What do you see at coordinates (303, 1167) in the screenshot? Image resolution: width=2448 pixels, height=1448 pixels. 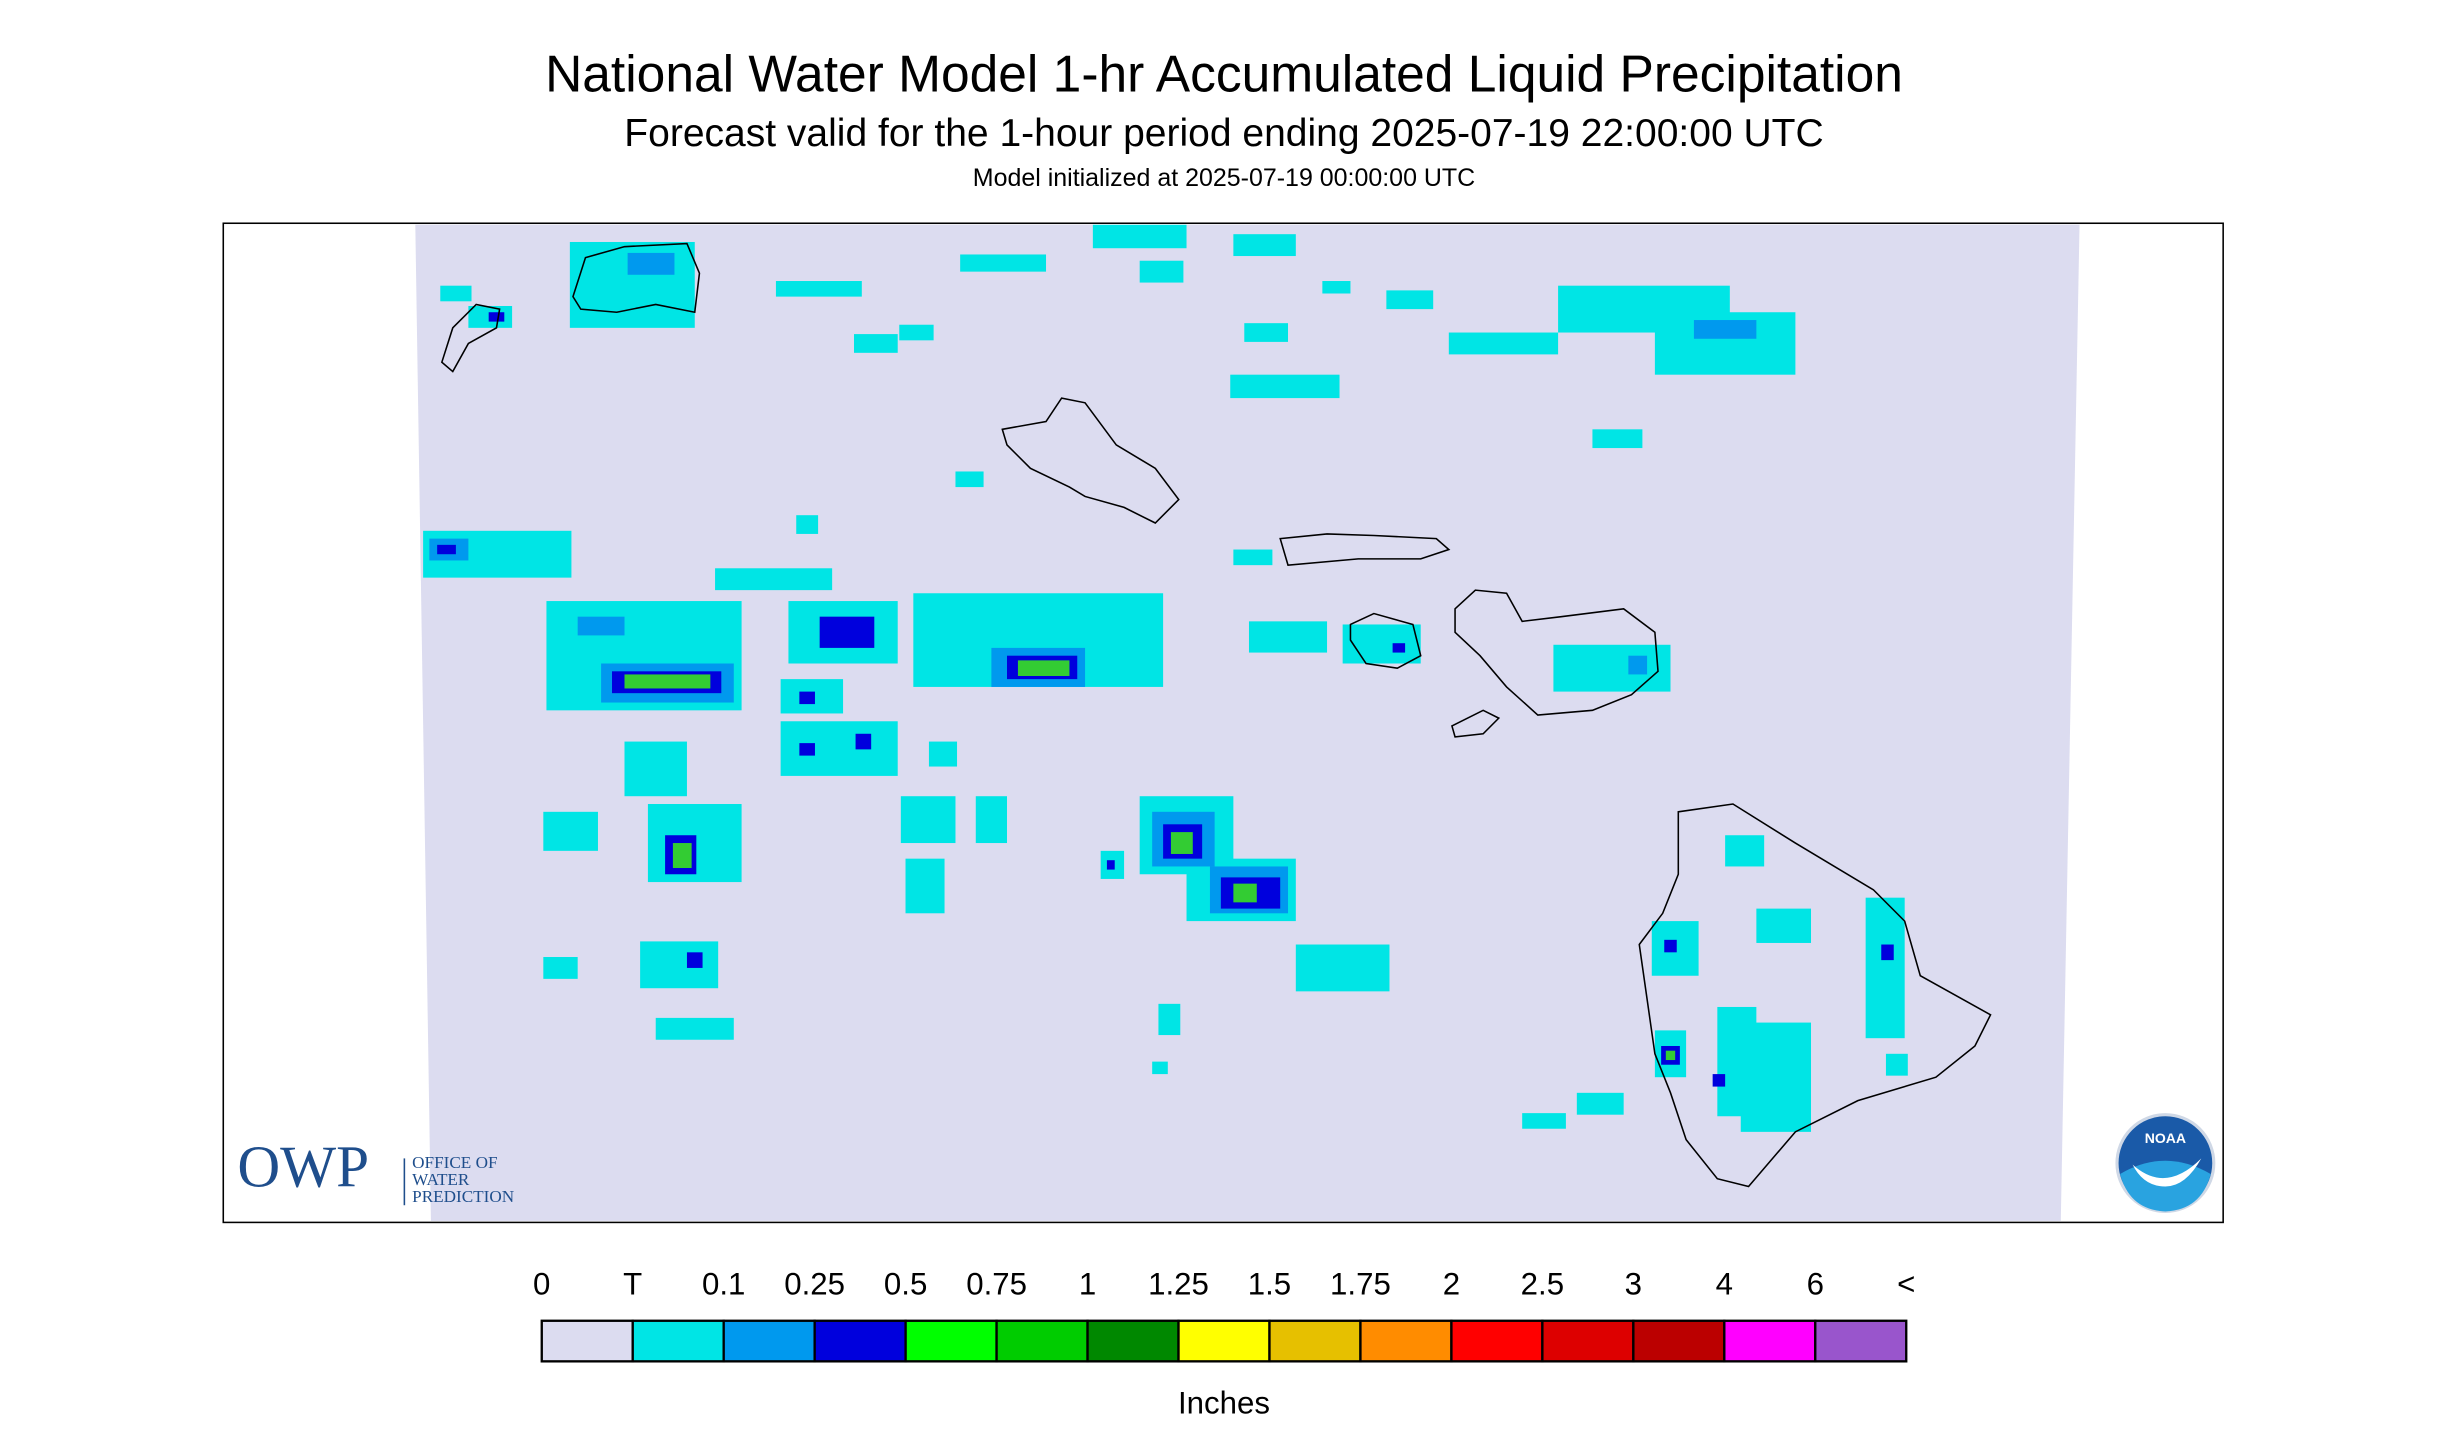 I see `owp-logo-mark: OWP` at bounding box center [303, 1167].